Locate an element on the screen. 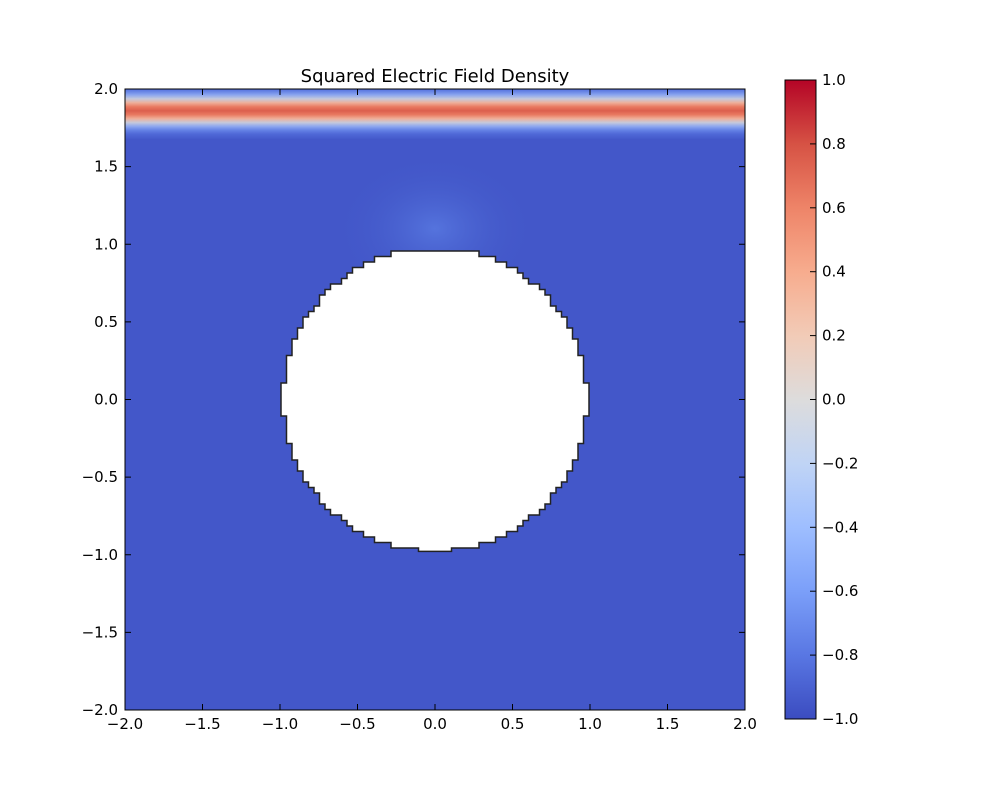  y-tick-label: 1.5 is located at coordinates (106, 167).